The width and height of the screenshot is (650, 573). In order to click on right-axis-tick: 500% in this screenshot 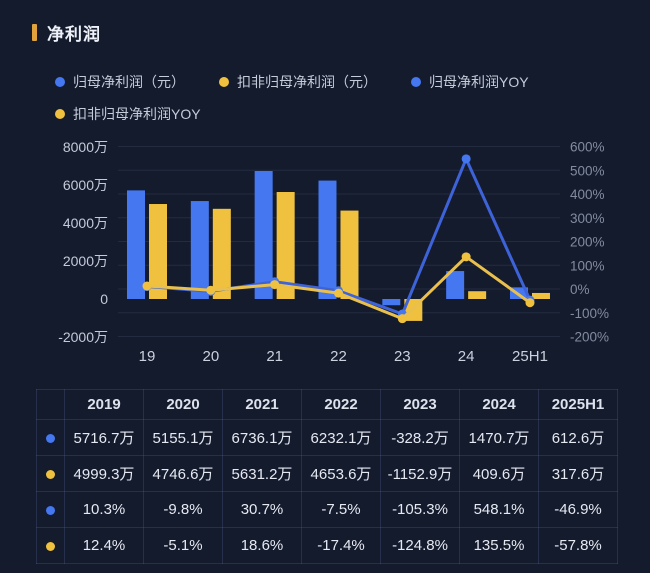, I will do `click(587, 170)`.